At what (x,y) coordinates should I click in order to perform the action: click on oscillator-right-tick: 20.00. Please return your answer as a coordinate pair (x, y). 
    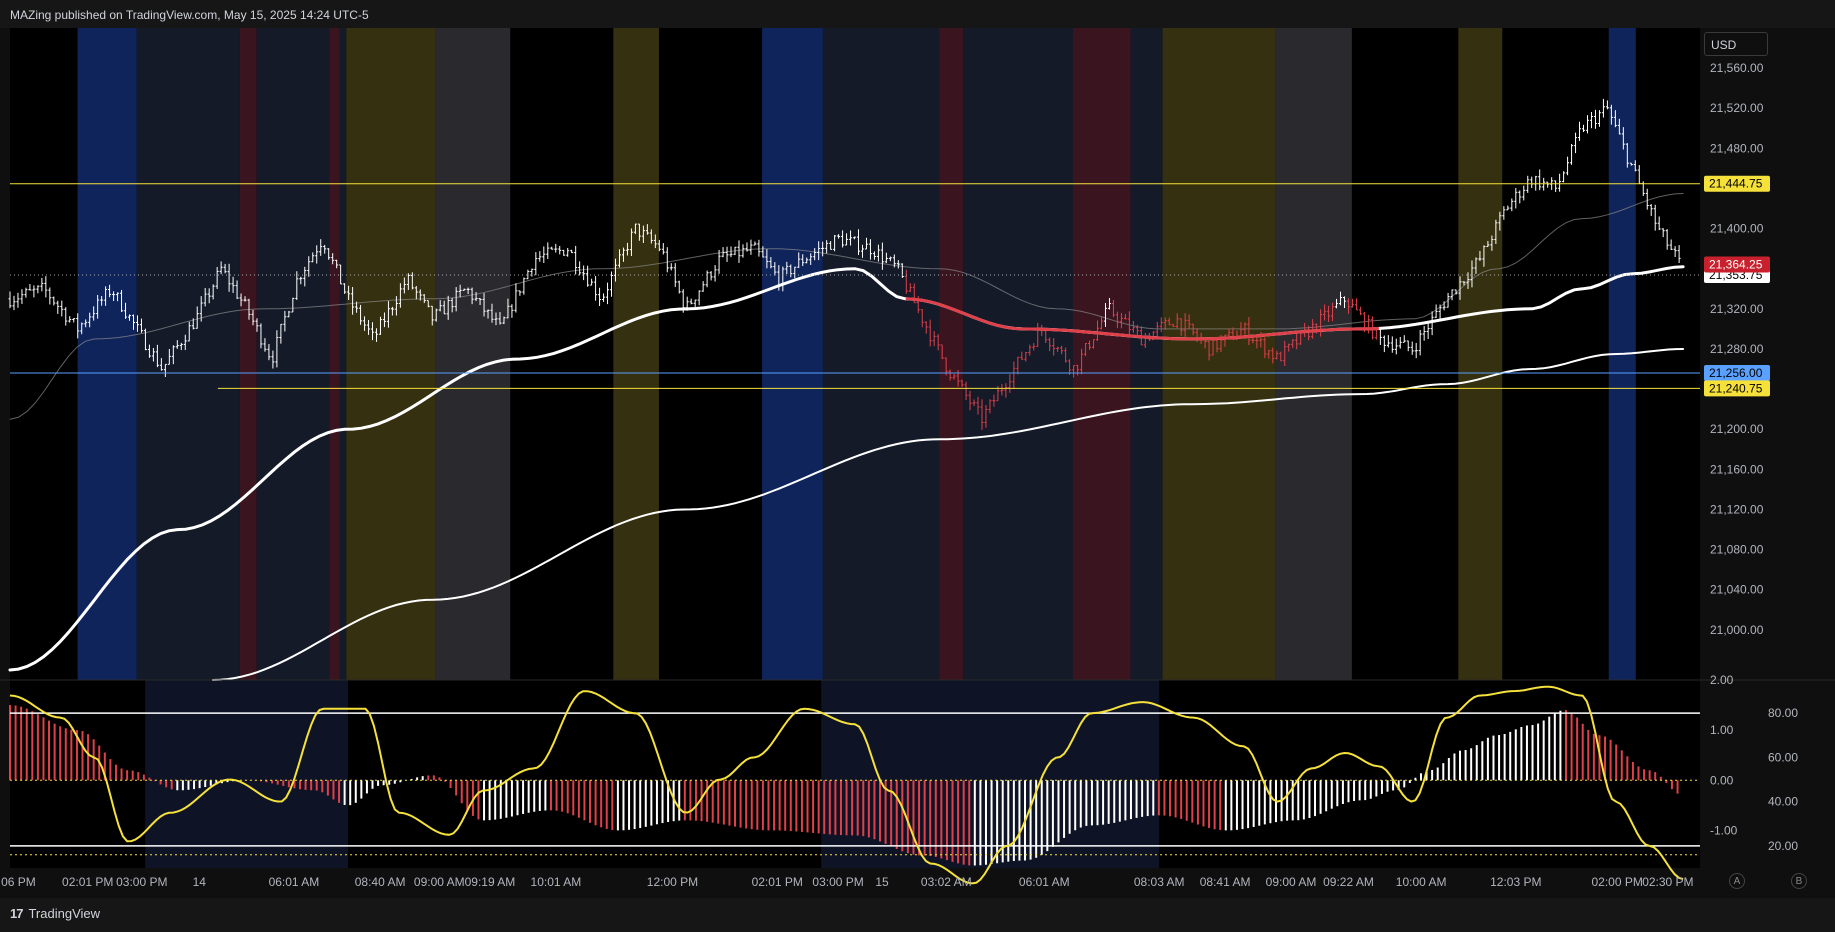
    Looking at the image, I should click on (1783, 846).